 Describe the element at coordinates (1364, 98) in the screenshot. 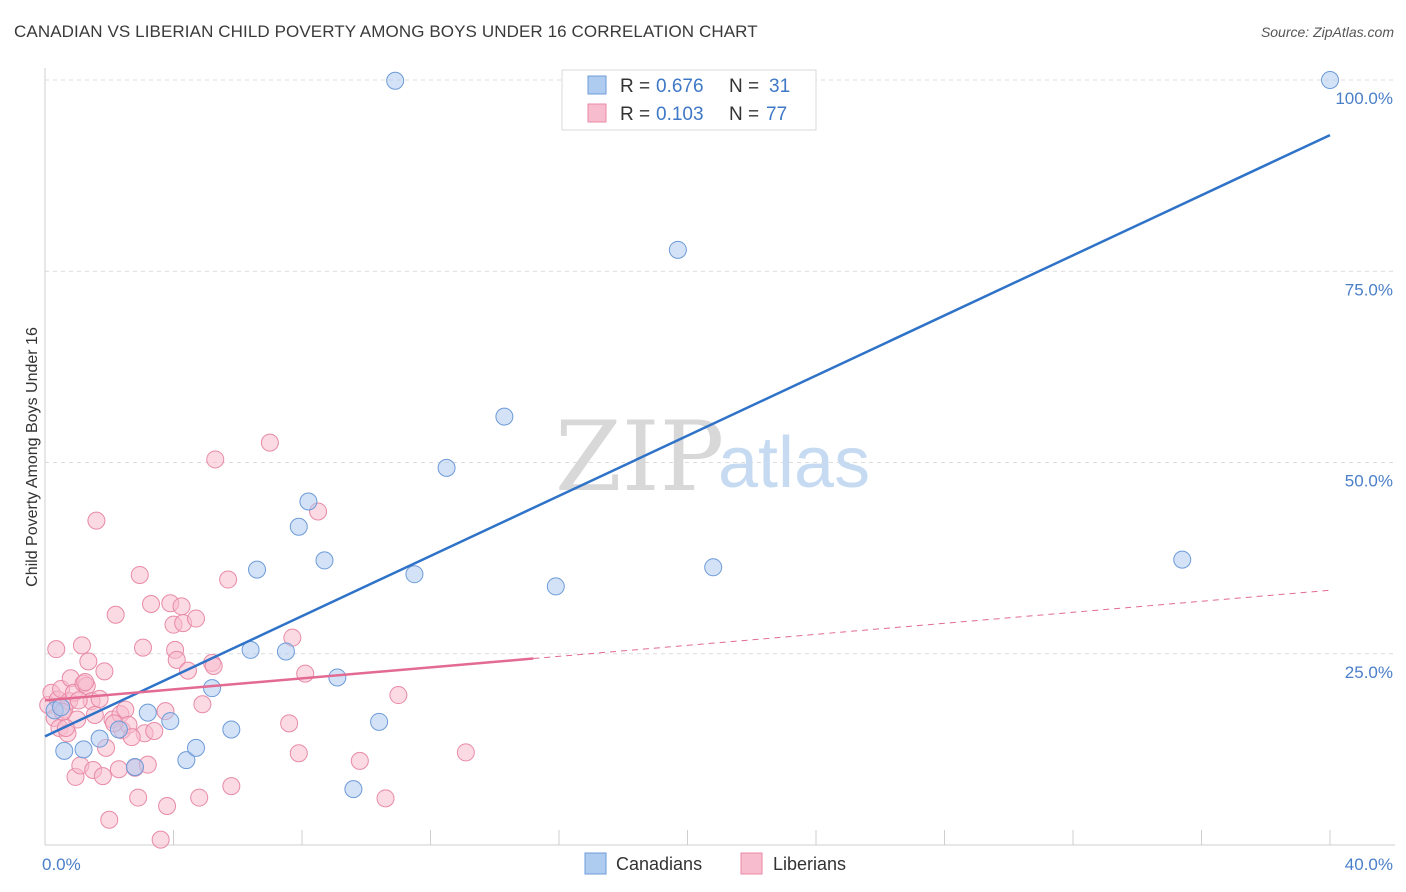

I see `y-tick-label: 100.0%` at that location.